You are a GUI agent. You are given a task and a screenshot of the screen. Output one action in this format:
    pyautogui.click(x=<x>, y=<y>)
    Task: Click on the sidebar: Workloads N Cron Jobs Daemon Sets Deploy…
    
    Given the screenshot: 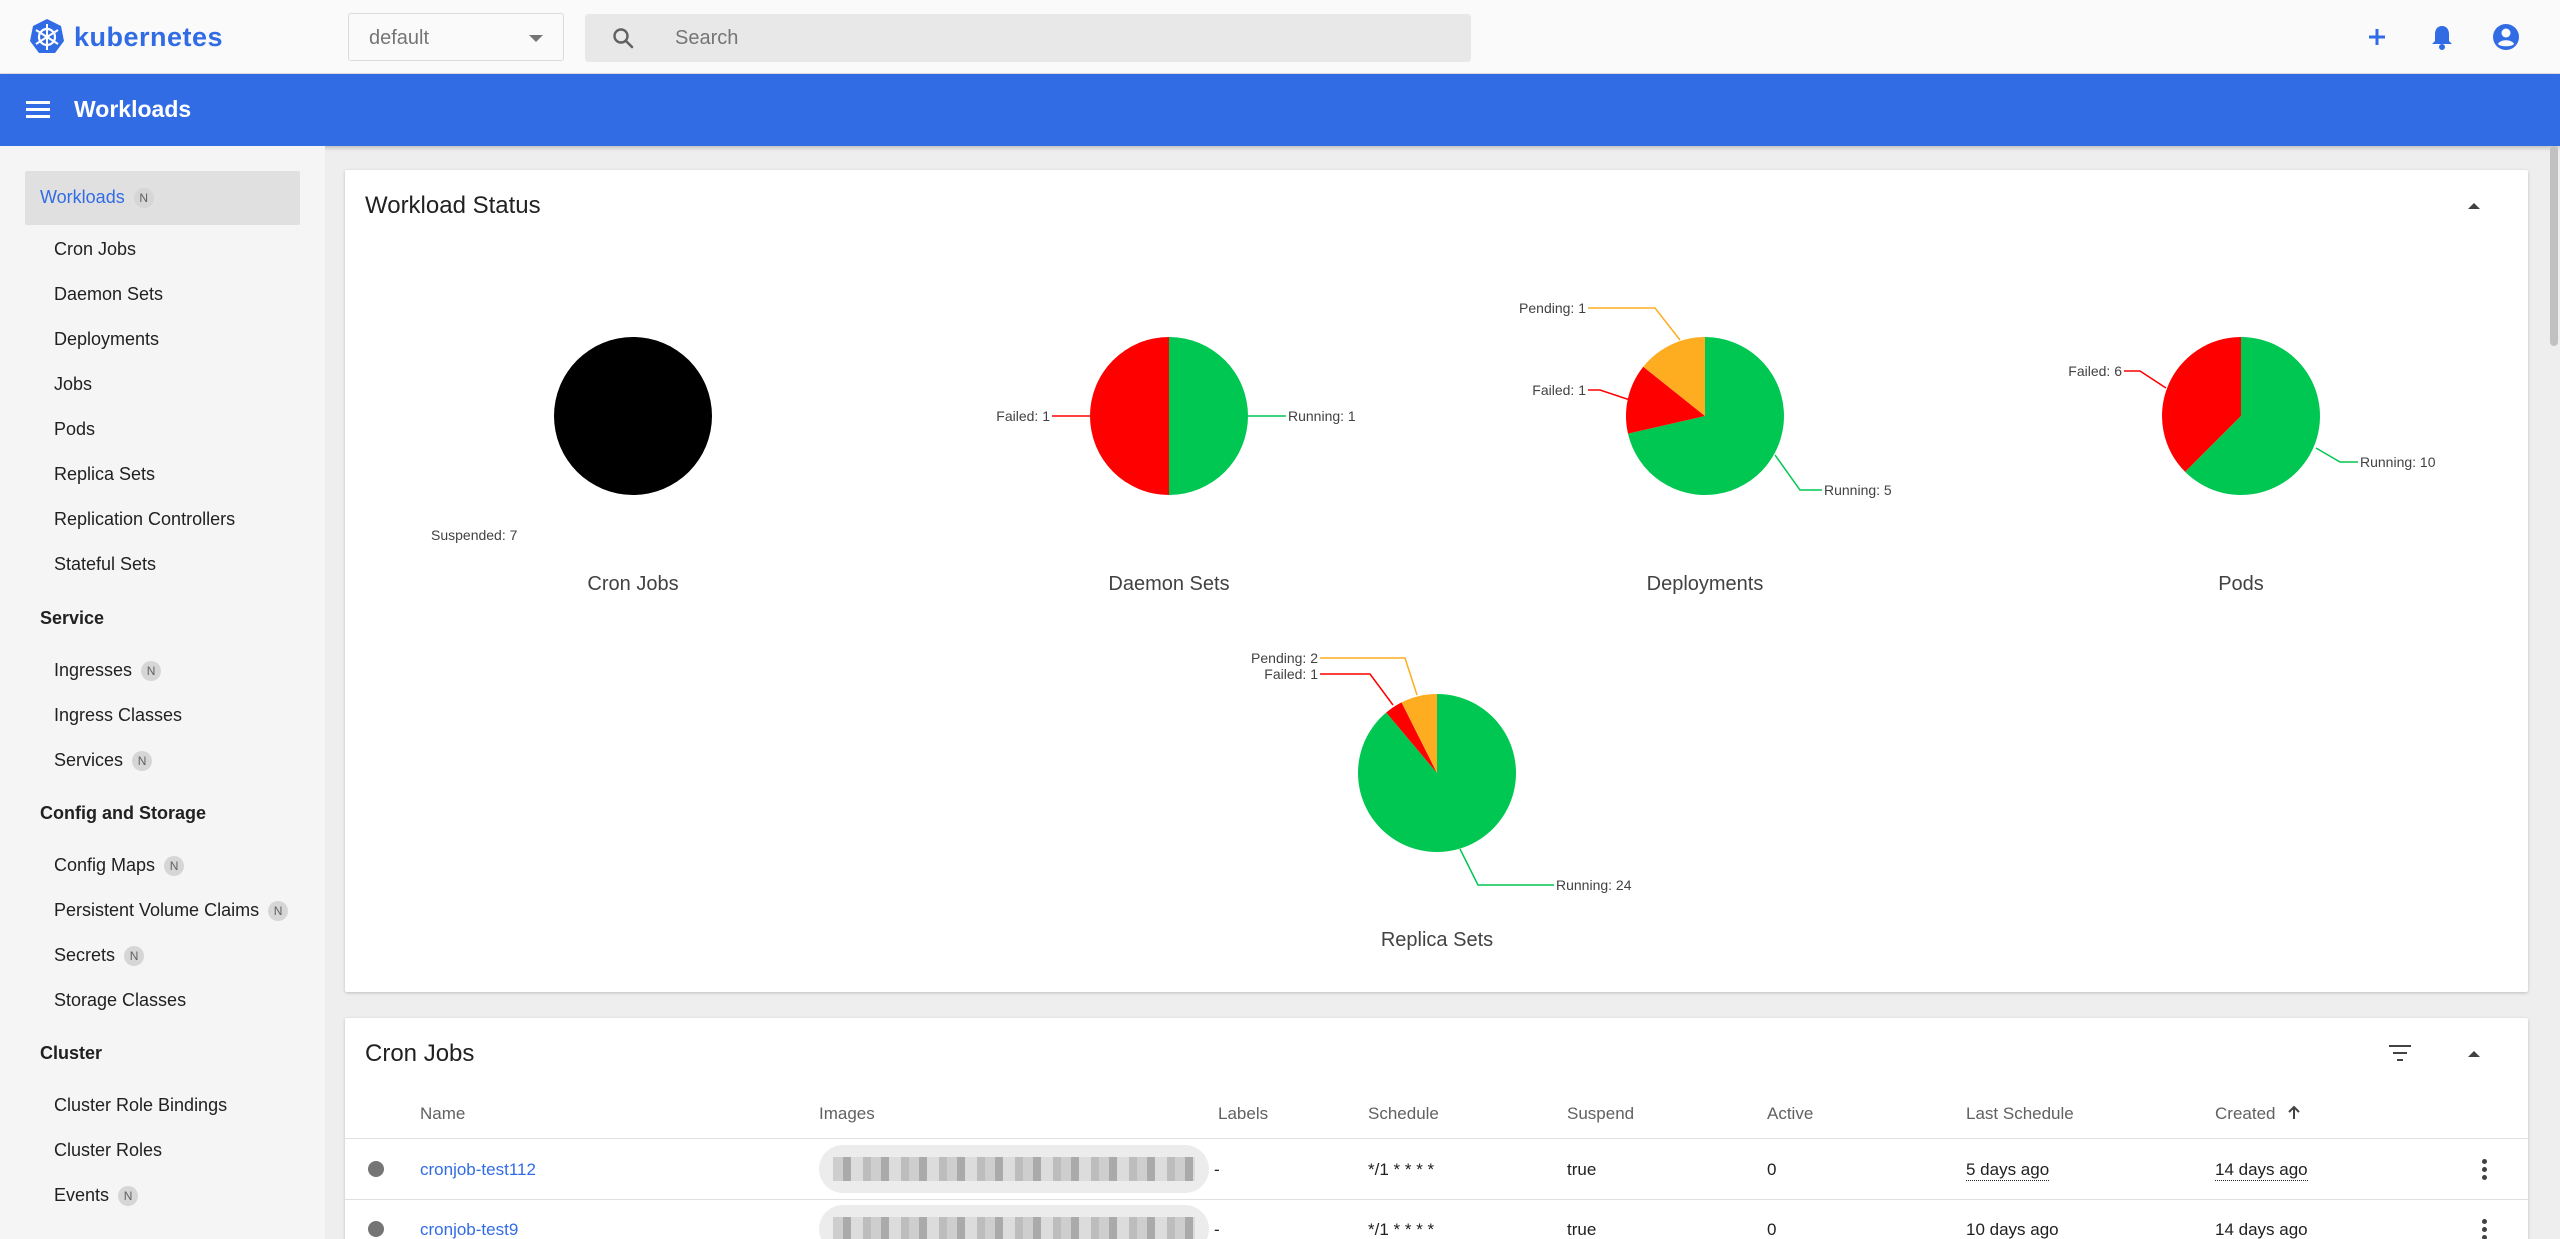 What is the action you would take?
    pyautogui.click(x=162, y=692)
    